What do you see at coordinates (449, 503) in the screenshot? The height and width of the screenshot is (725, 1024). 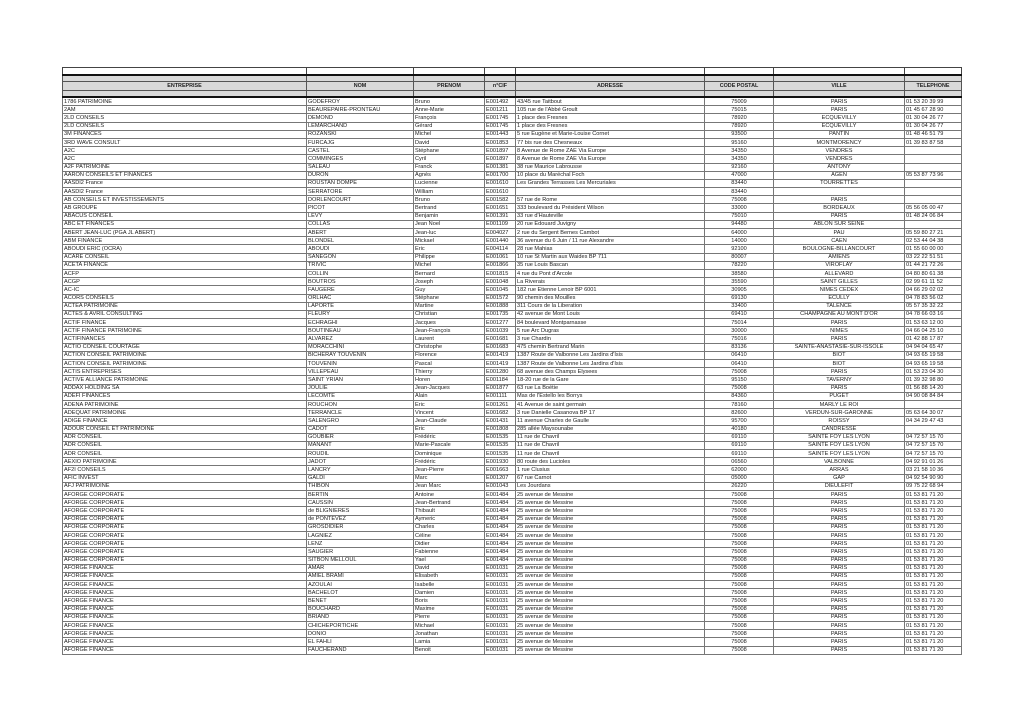 I see `cell-prenom: Jean-Bertrand` at bounding box center [449, 503].